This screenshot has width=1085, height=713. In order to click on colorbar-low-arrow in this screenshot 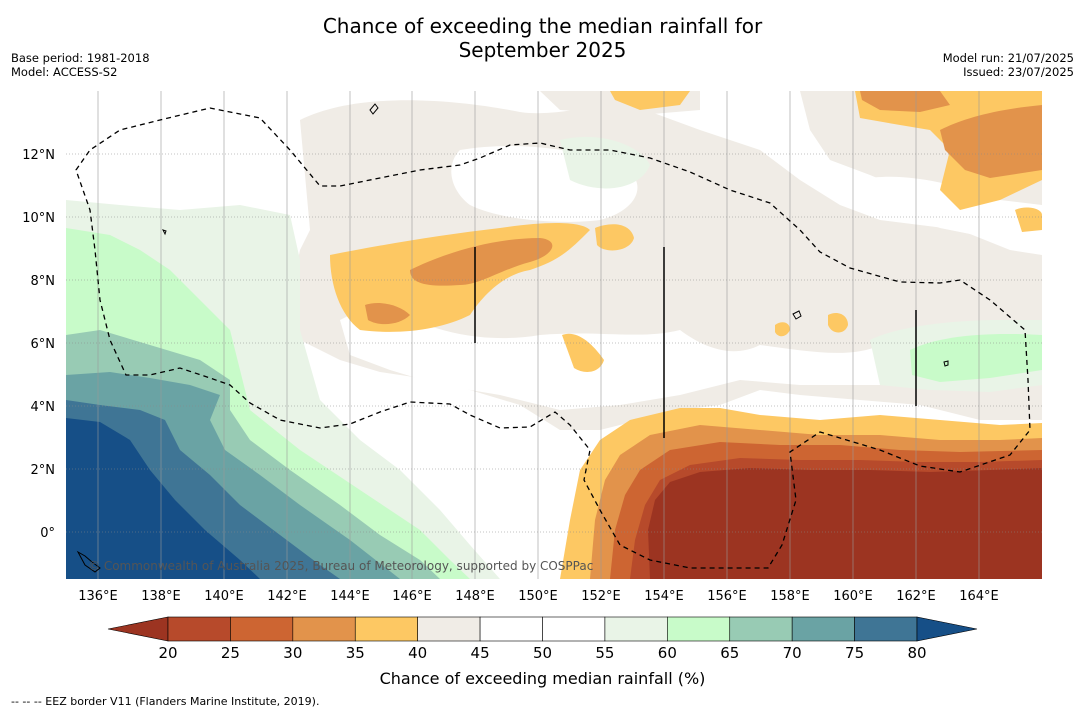, I will do `click(138, 629)`.